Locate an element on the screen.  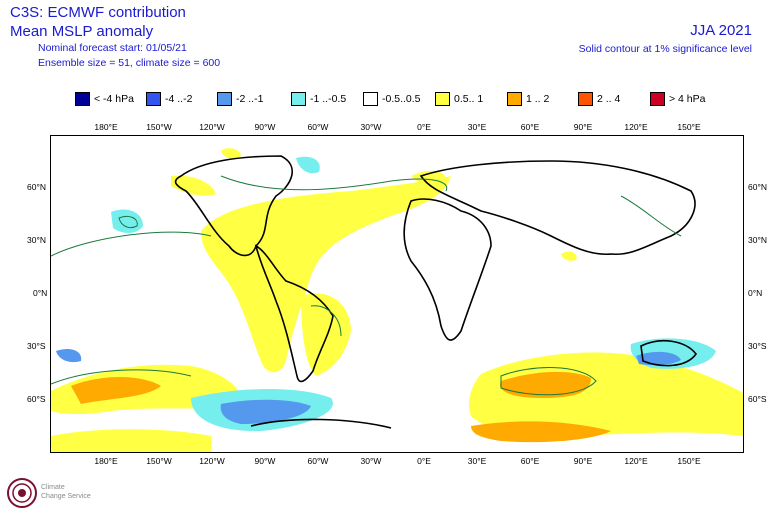
legend-label: -4 ..-2 is located at coordinates (179, 99).